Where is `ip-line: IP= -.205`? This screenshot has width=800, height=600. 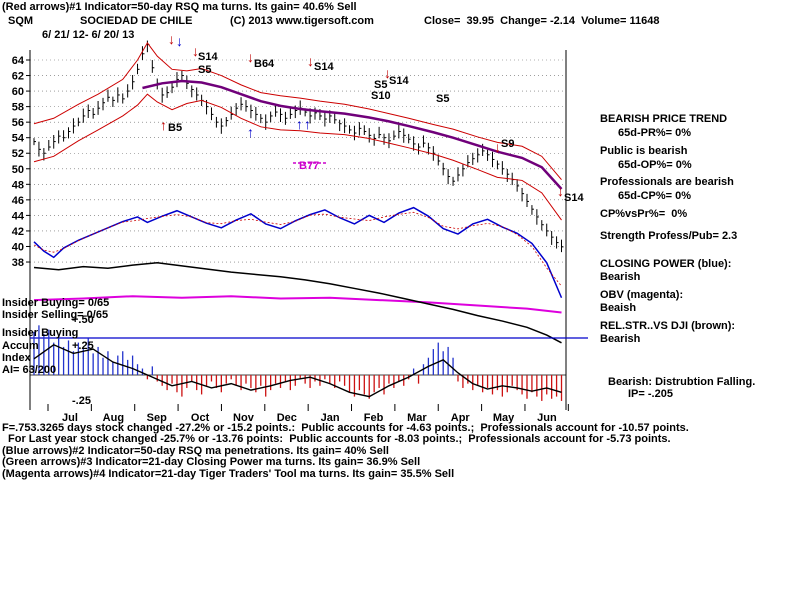 ip-line: IP= -.205 is located at coordinates (650, 394).